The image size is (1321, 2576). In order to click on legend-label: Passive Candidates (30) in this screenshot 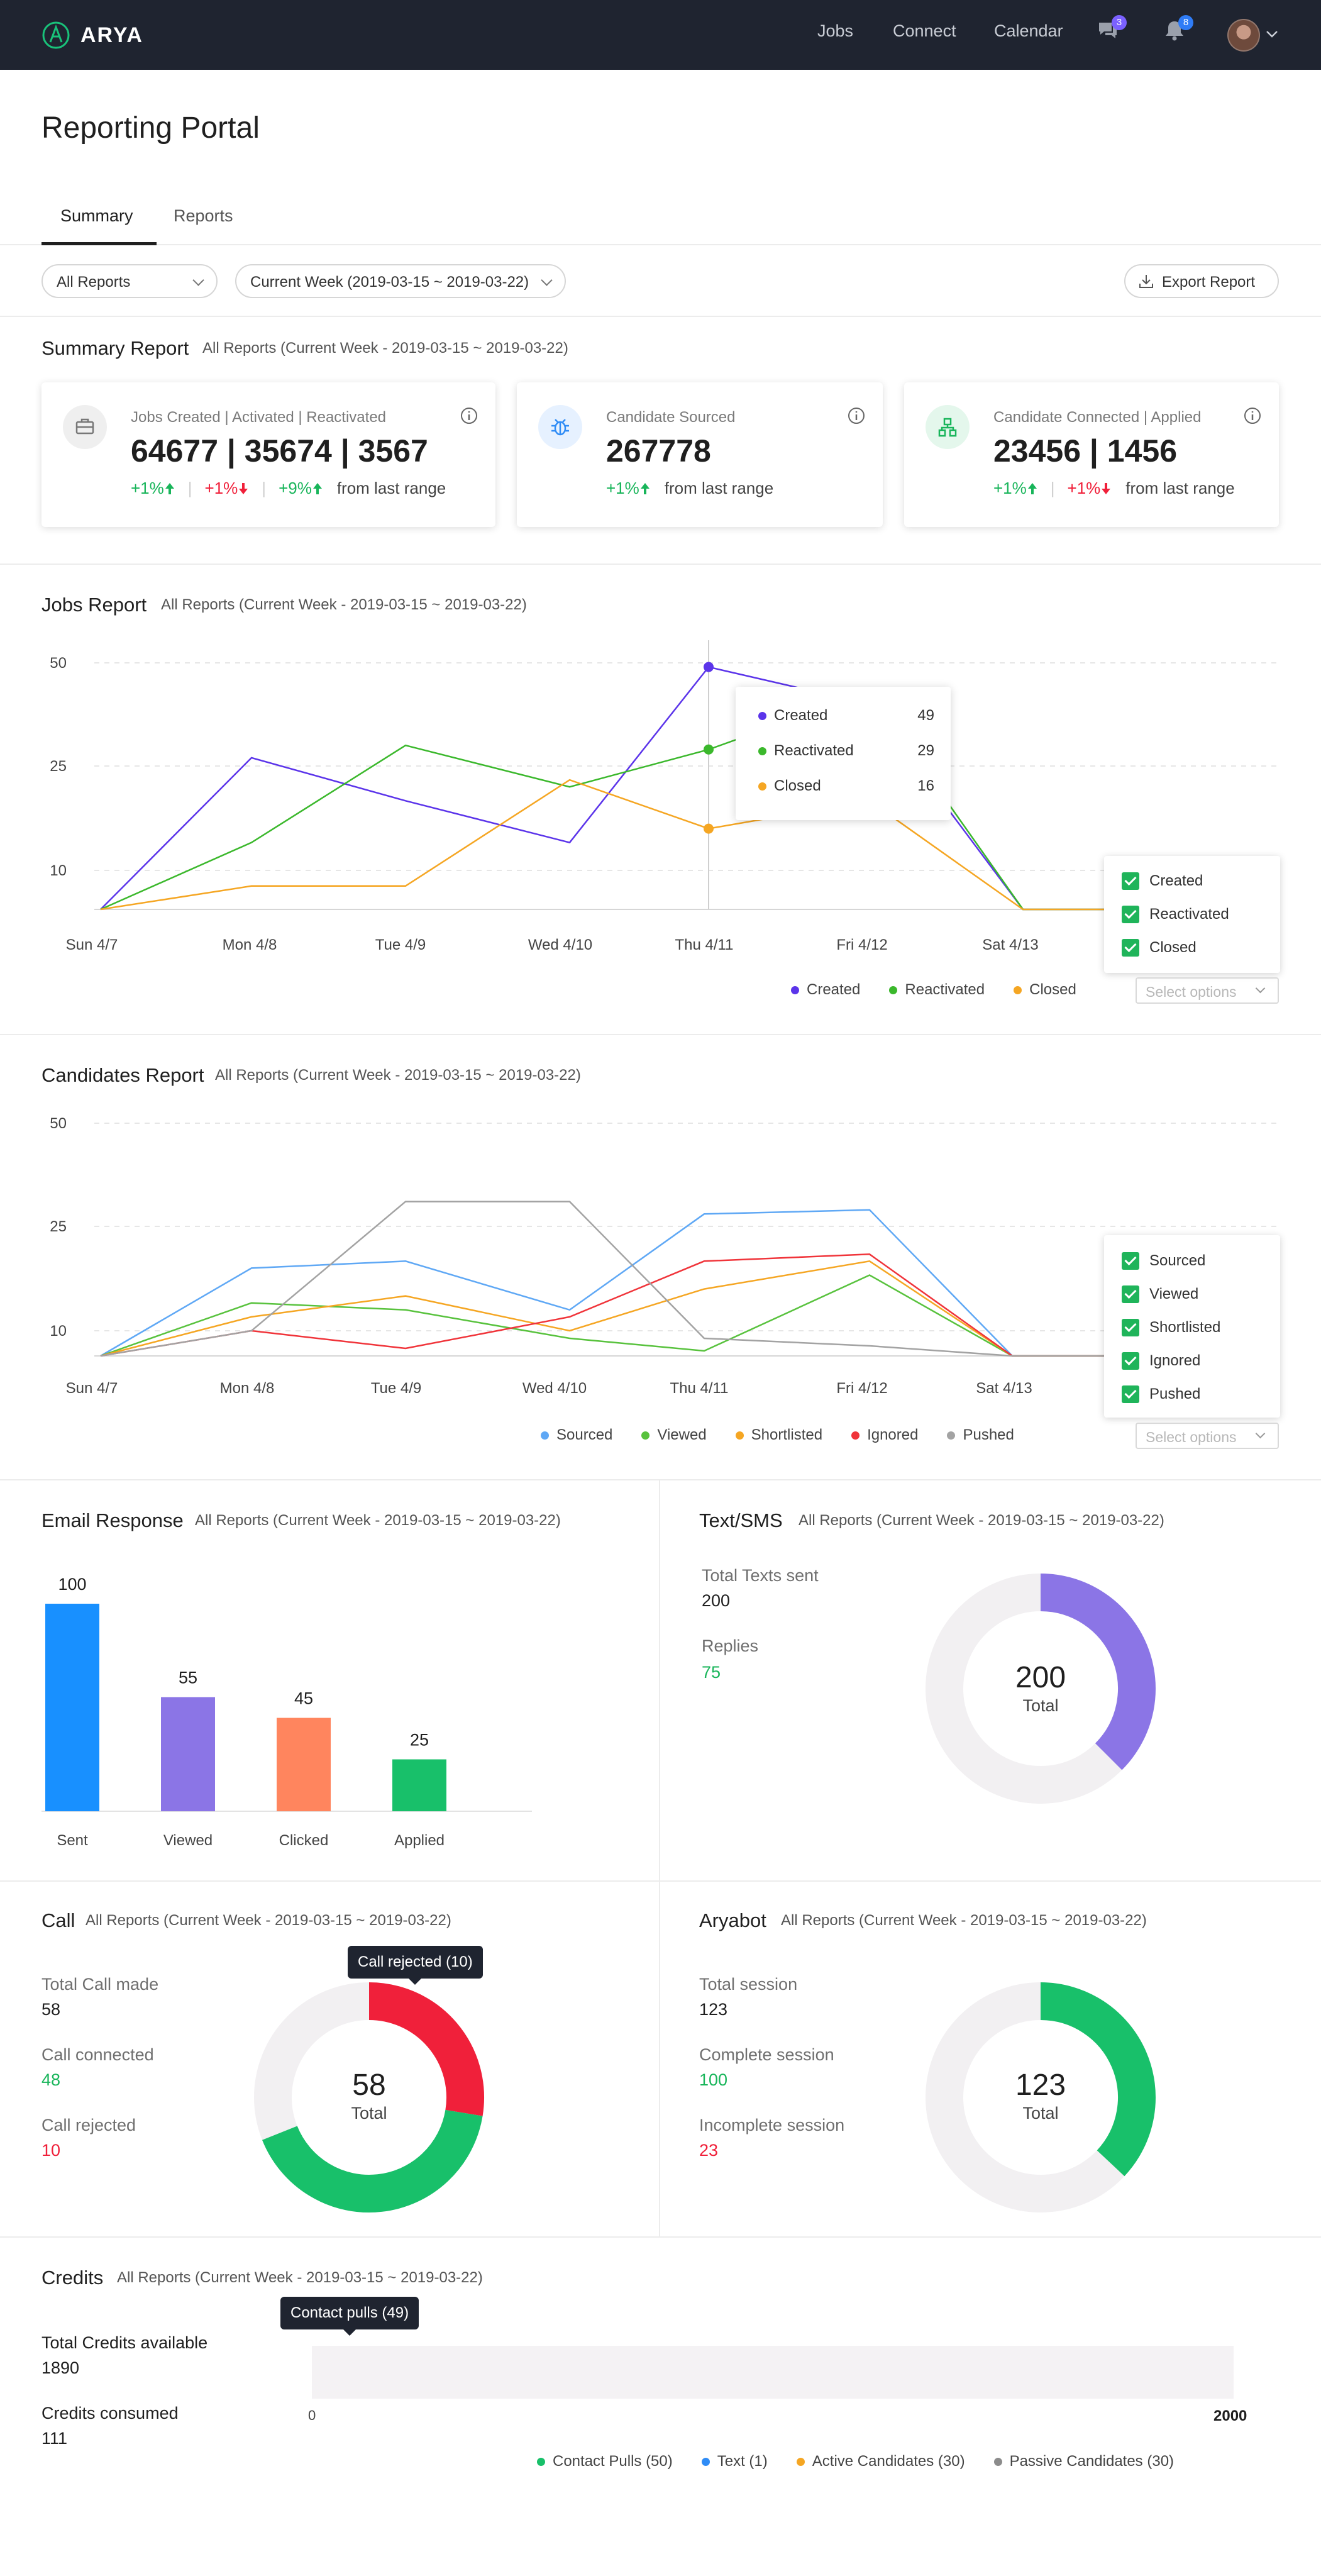, I will do `click(1092, 2461)`.